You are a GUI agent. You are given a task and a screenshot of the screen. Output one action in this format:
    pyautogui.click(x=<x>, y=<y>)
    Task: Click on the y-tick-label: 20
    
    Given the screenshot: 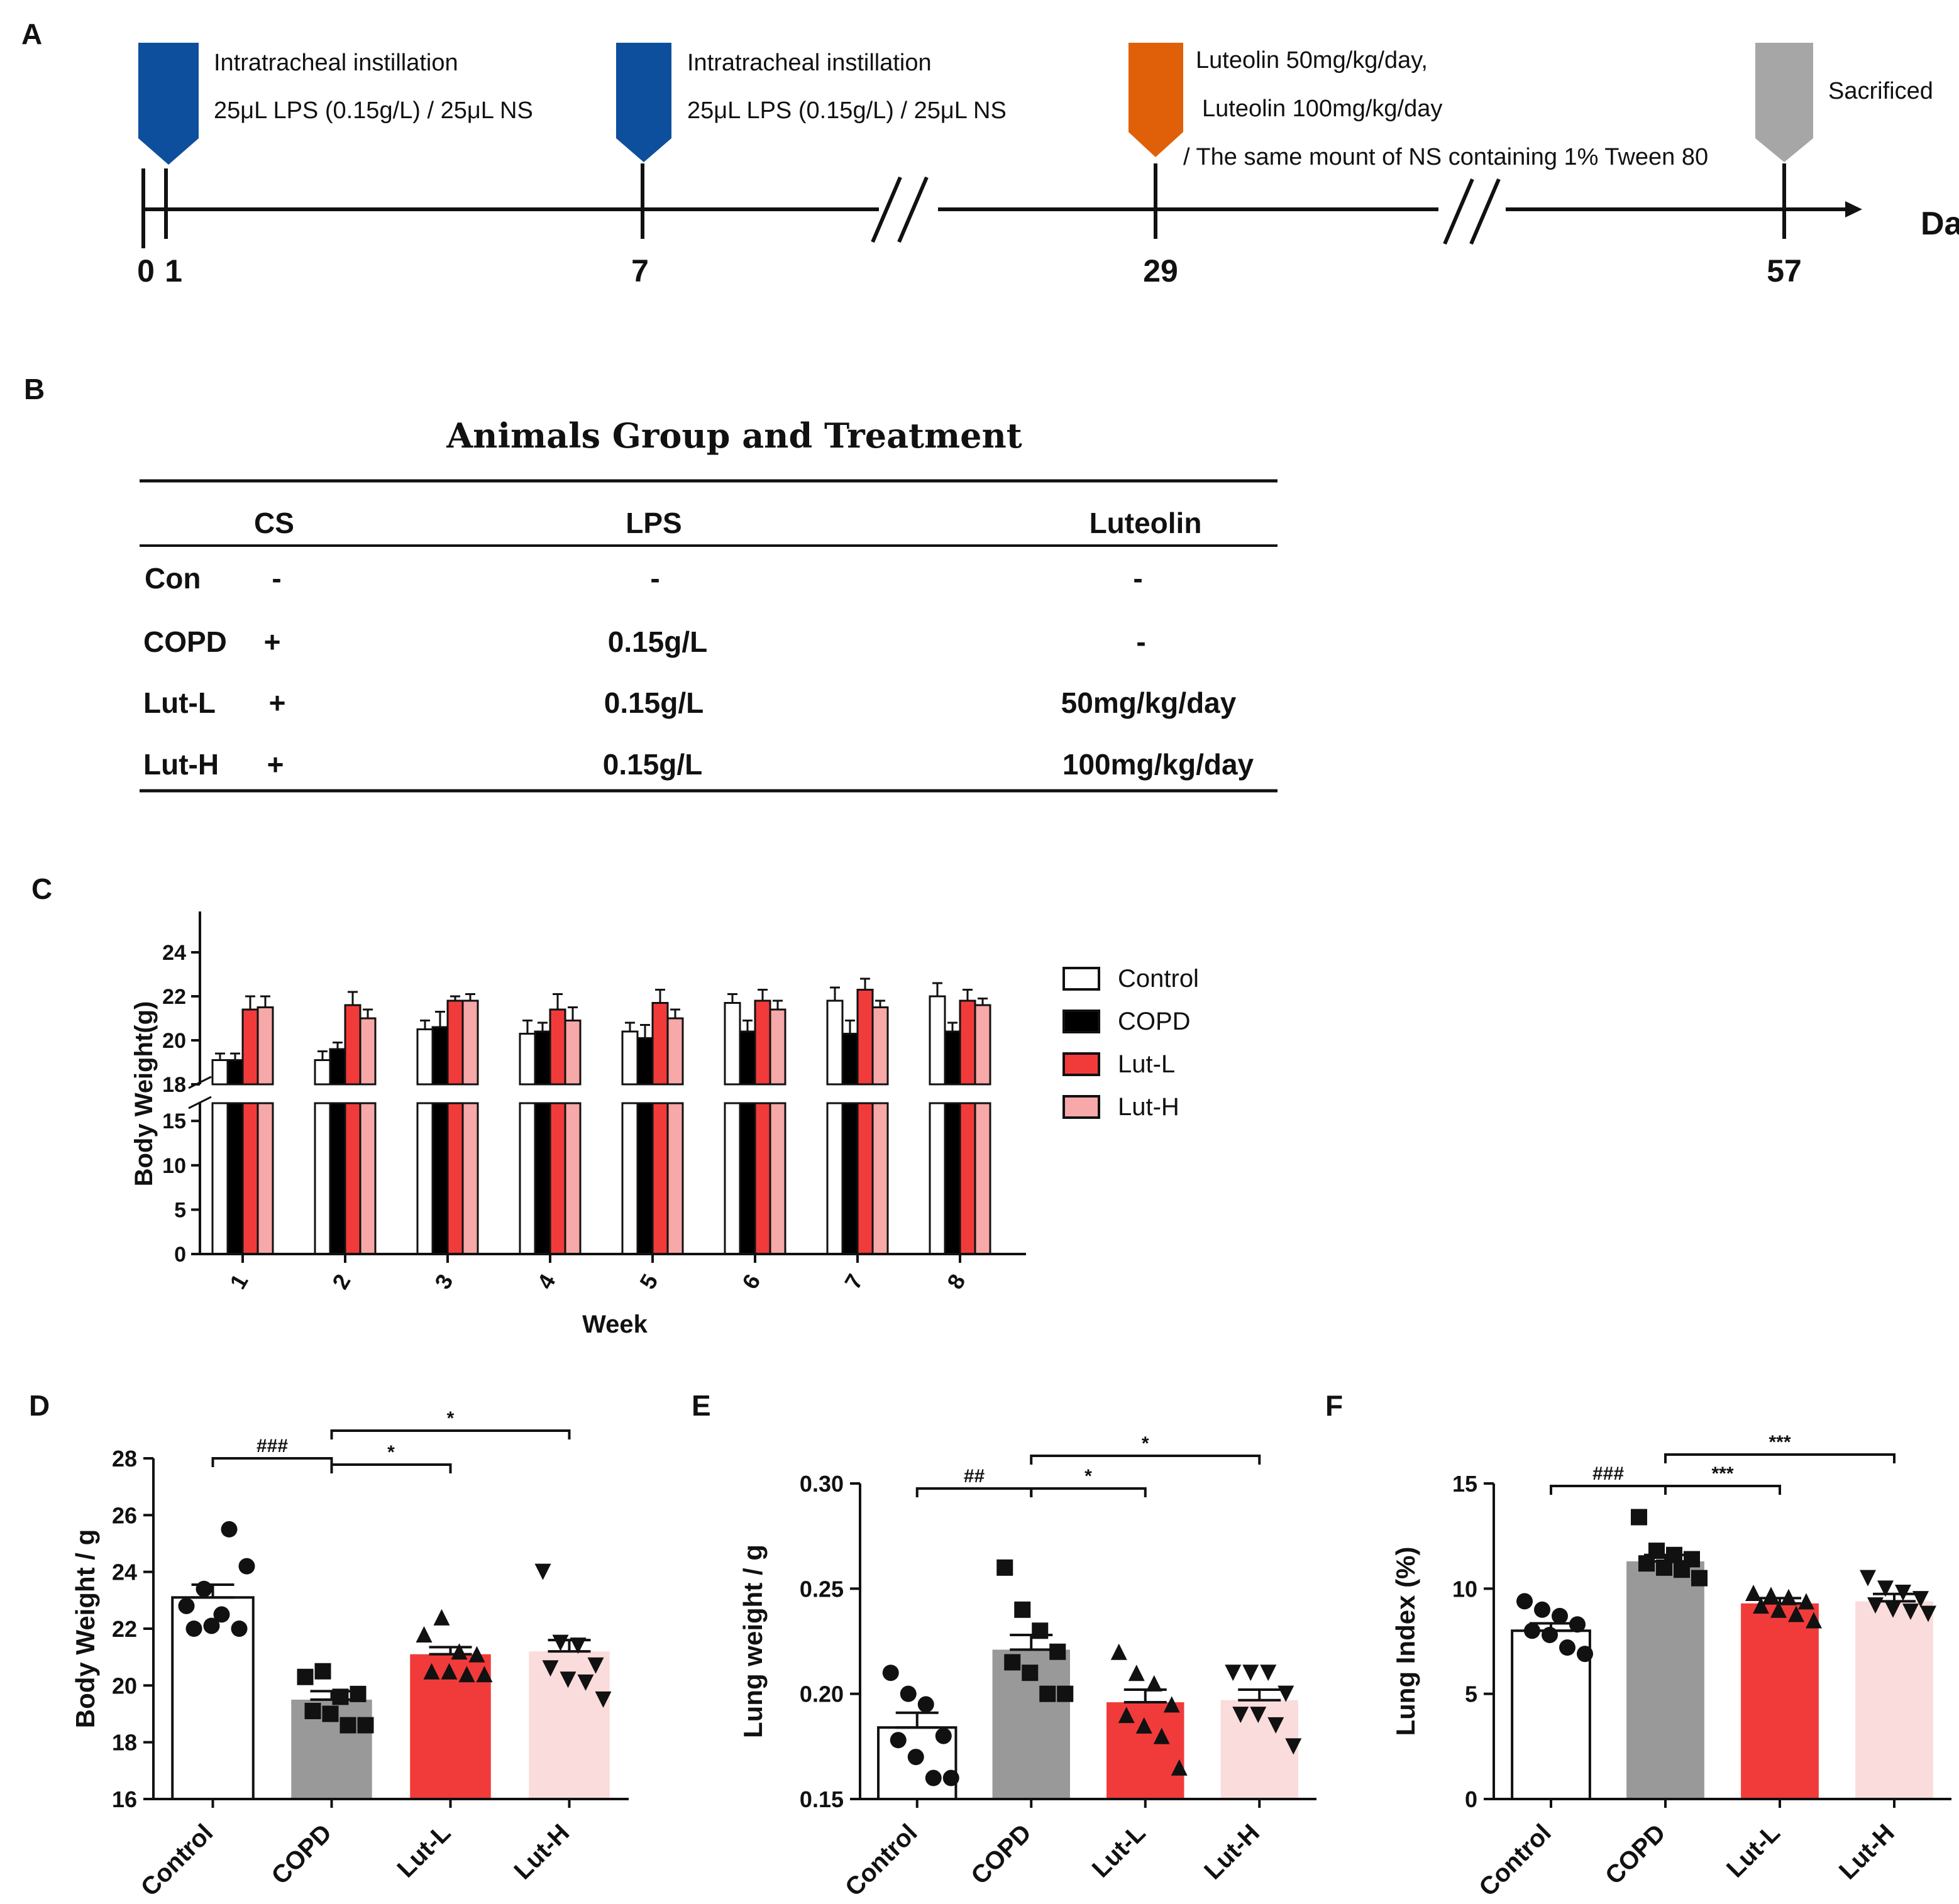 What is the action you would take?
    pyautogui.click(x=174, y=1041)
    